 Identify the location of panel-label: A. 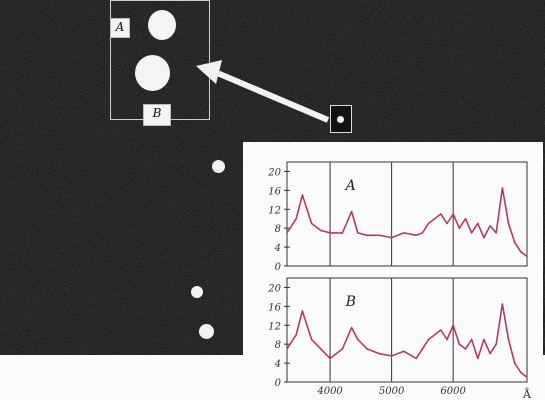
(350, 186).